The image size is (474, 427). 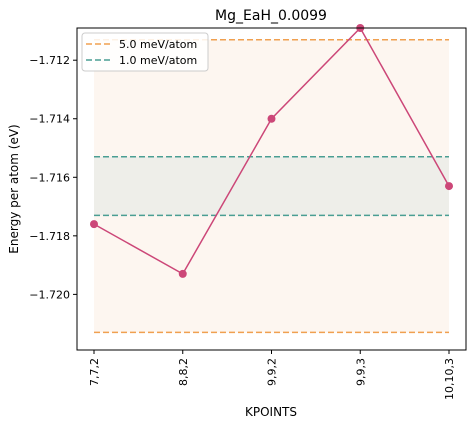 What do you see at coordinates (94, 372) in the screenshot?
I see `x-tick-label-0: 7,7,2` at bounding box center [94, 372].